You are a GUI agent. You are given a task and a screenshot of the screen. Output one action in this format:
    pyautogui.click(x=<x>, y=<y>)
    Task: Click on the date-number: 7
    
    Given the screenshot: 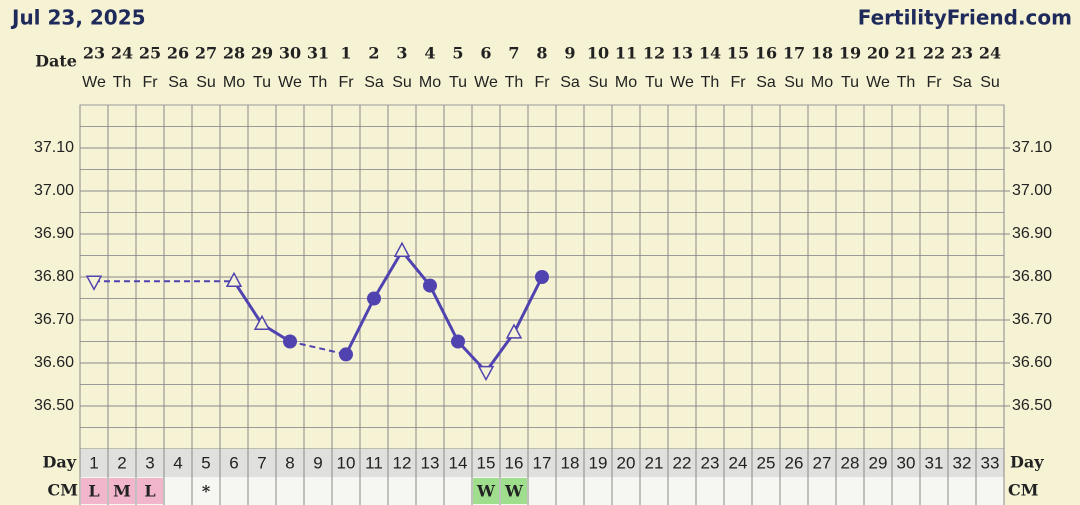 What is the action you would take?
    pyautogui.click(x=513, y=53)
    